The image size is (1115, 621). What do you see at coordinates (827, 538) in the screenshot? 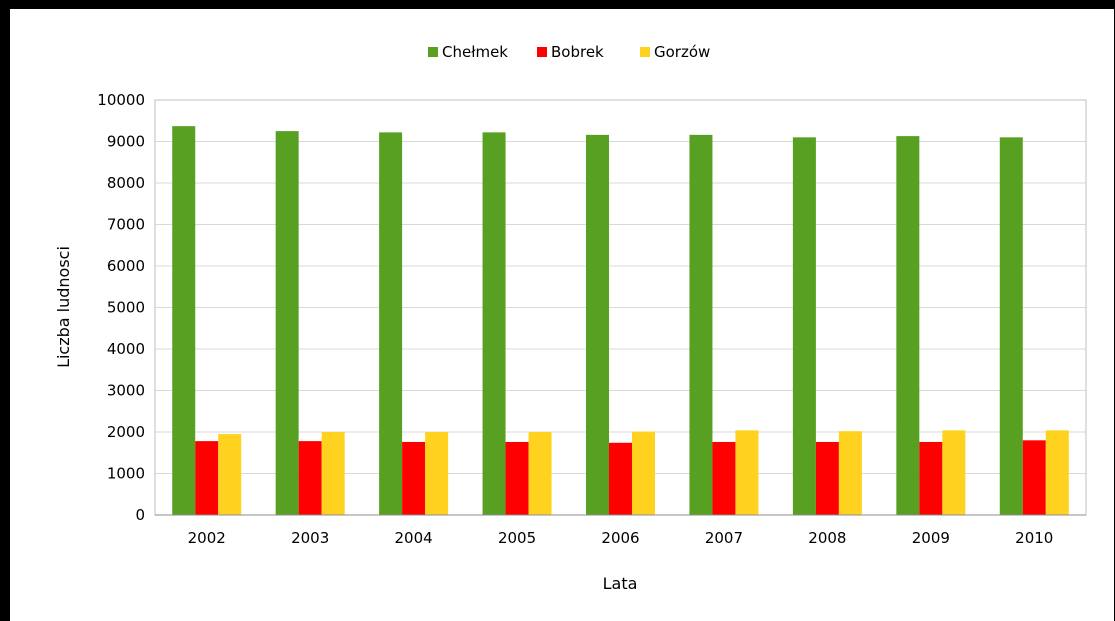
I see `x-tick-label: 2008` at bounding box center [827, 538].